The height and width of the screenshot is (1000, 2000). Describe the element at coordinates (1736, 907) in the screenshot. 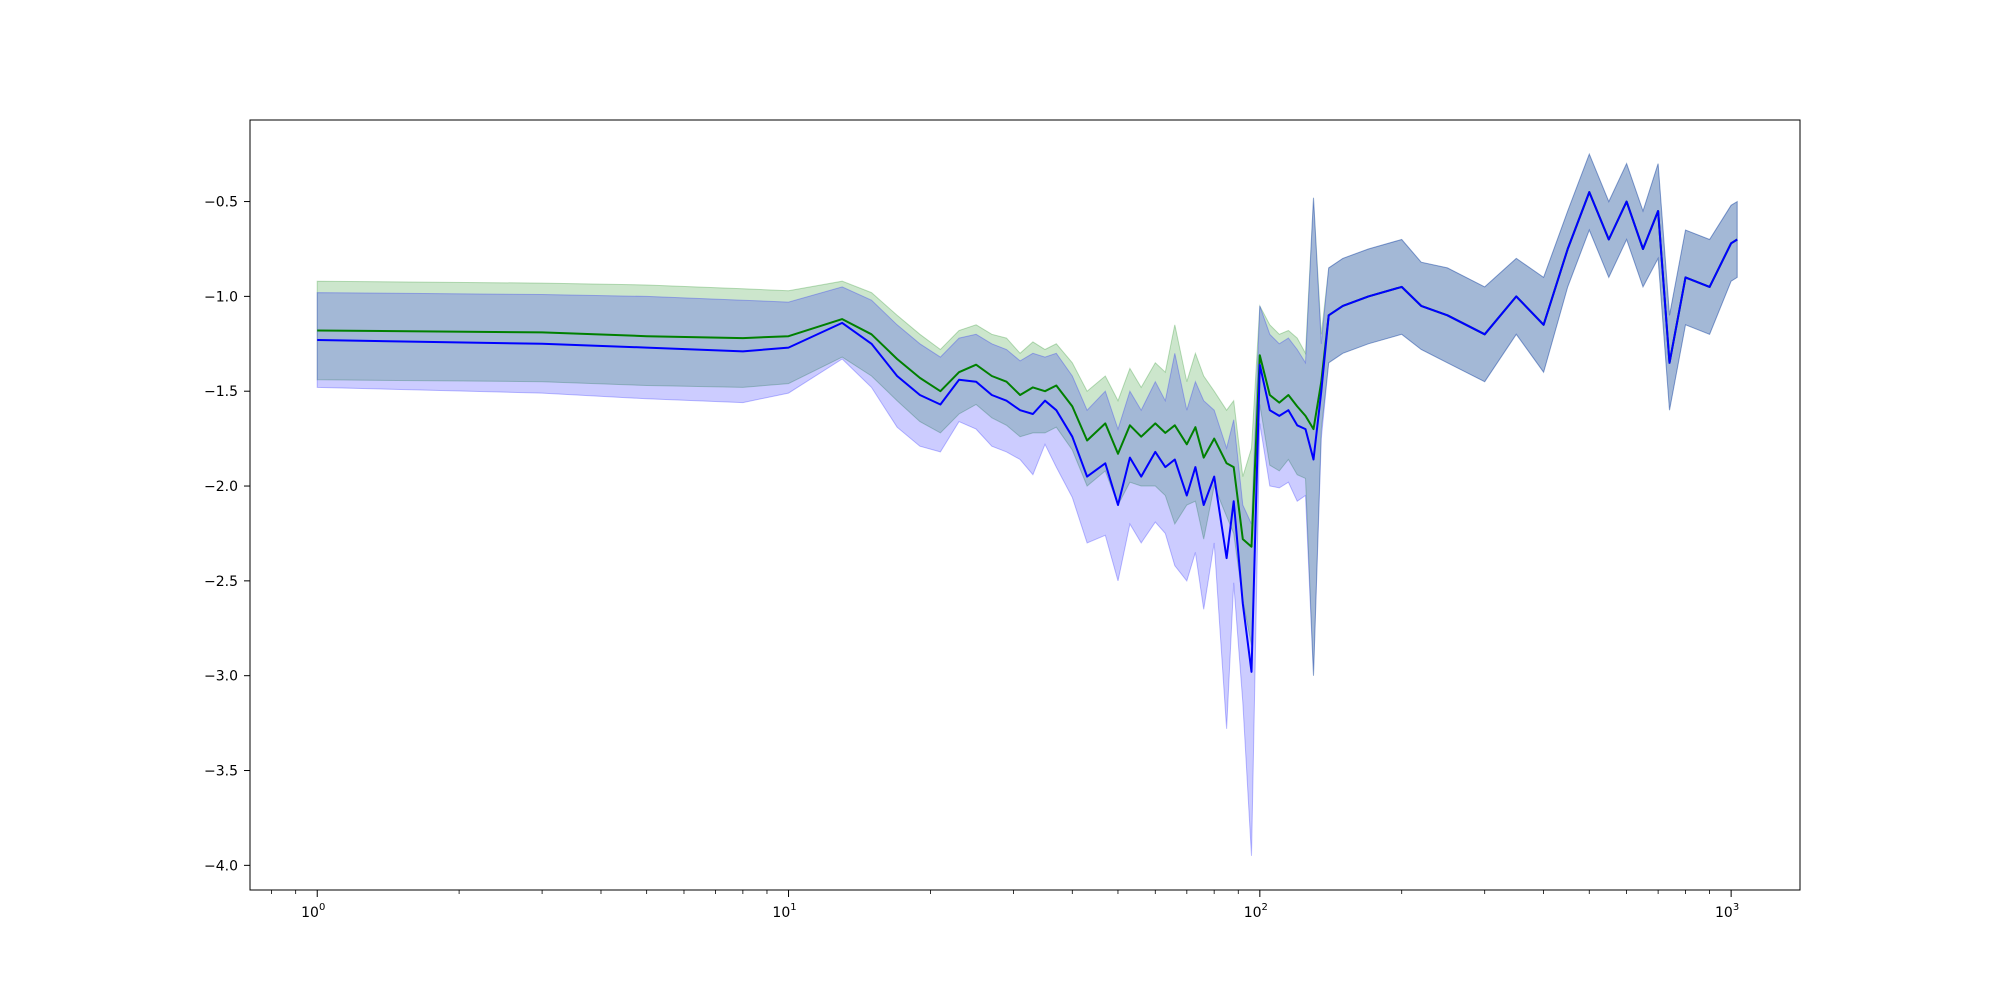

I see `x-tick-exponent: 3` at that location.